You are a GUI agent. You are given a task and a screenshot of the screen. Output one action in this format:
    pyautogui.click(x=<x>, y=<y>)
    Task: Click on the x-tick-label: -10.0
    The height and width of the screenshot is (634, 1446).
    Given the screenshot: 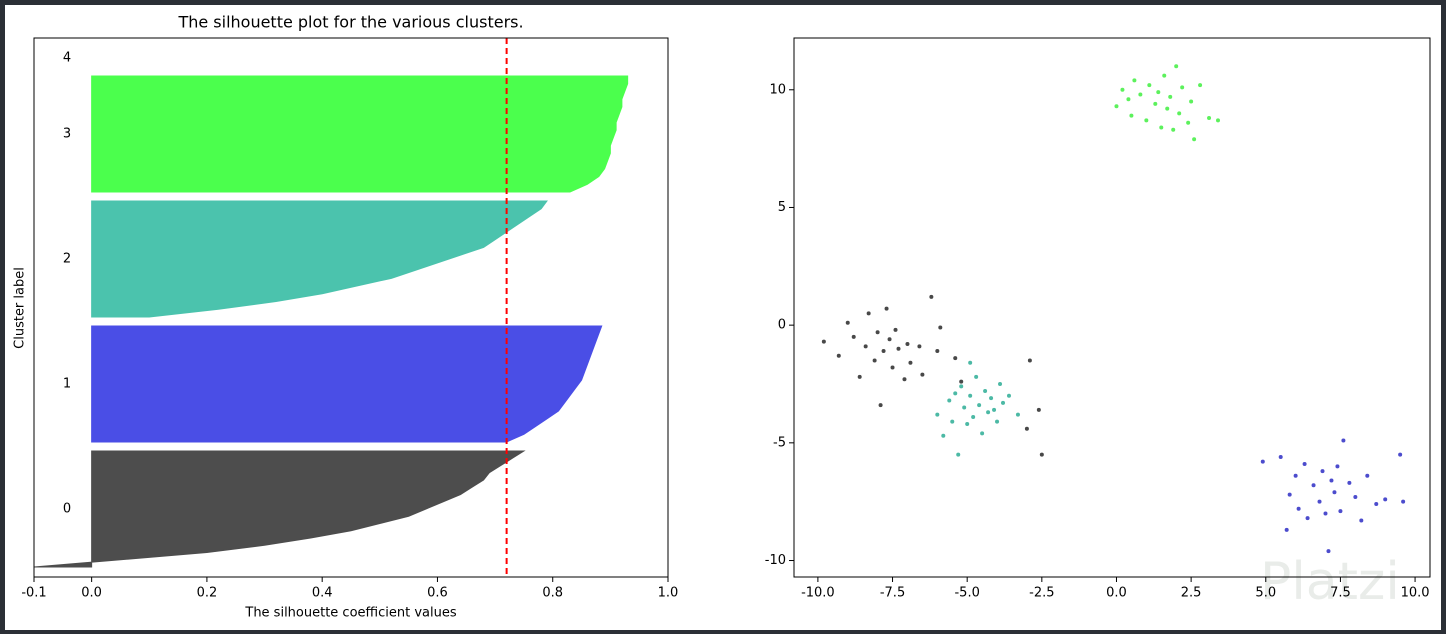 What is the action you would take?
    pyautogui.click(x=818, y=593)
    